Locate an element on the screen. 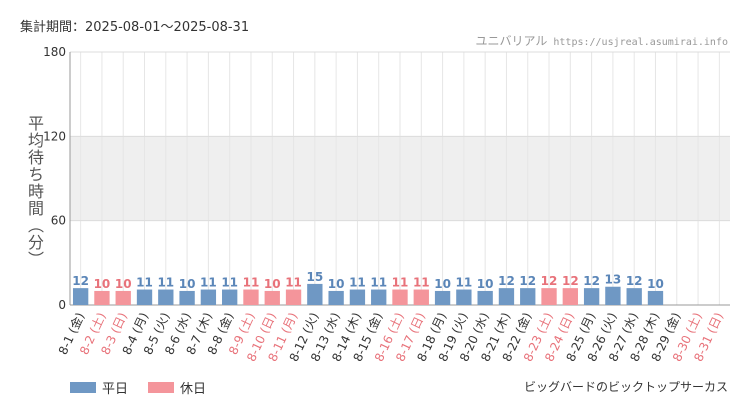  attraction-name: ビッグバードのビックトップサーカス is located at coordinates (625, 387).